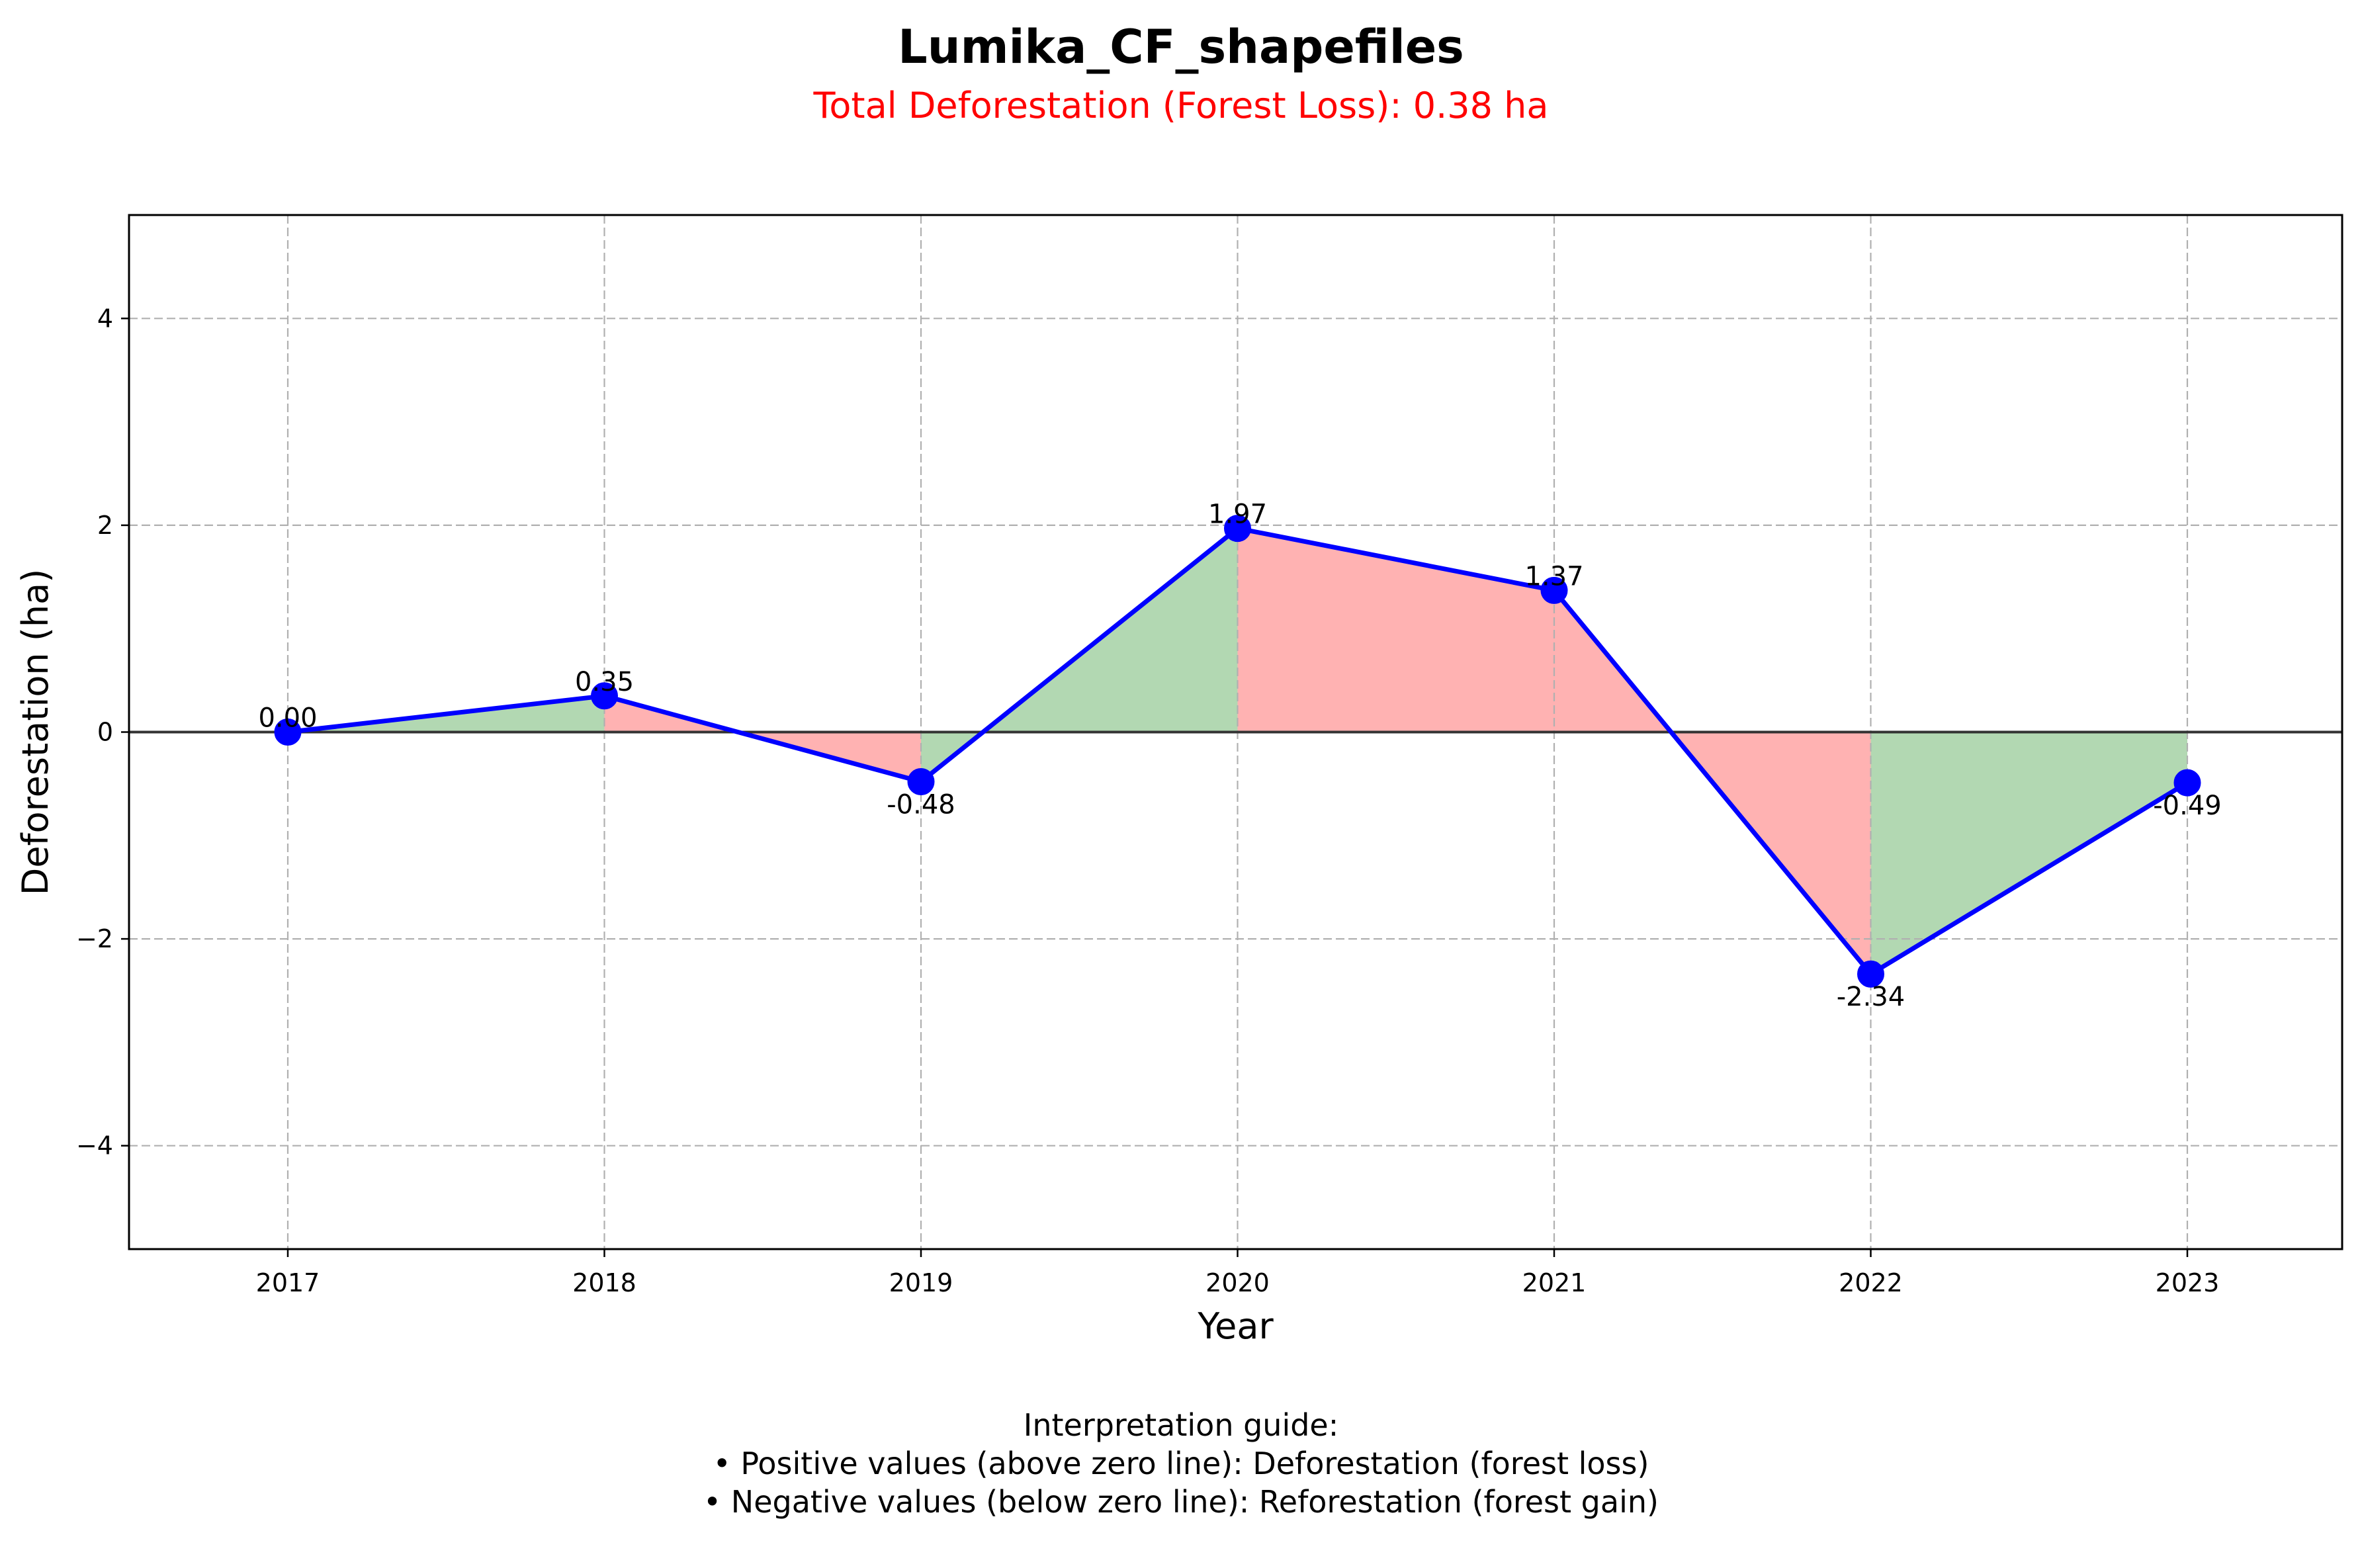 The image size is (2362, 1568). Describe the element at coordinates (94, 939) in the screenshot. I see `y-tick-label--2: −2` at that location.